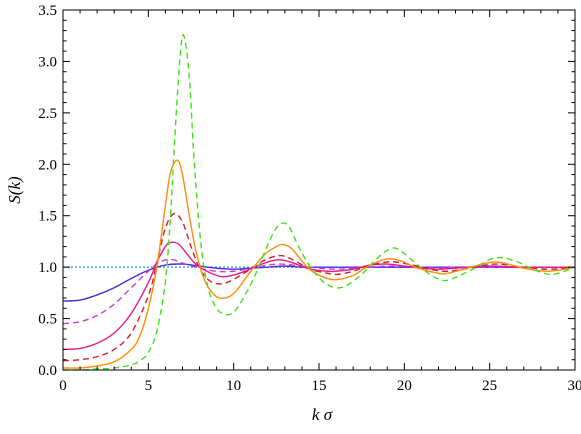 This screenshot has width=581, height=434. I want to click on x-tick-label: 20, so click(404, 386).